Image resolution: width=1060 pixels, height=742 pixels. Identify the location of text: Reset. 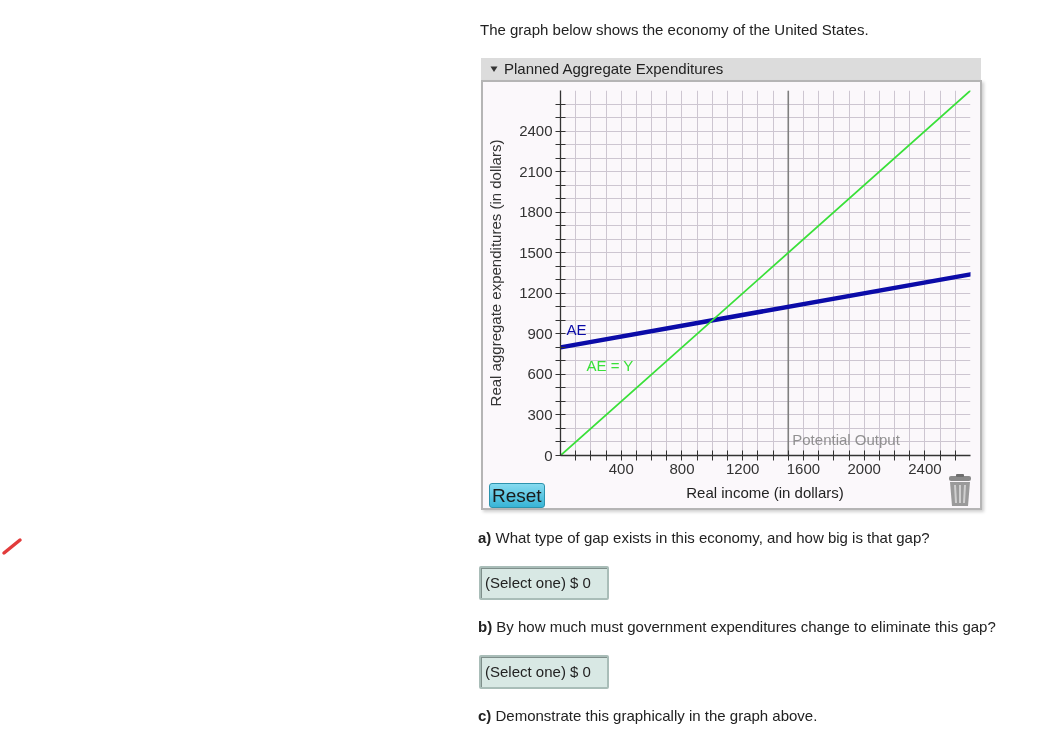
(517, 495).